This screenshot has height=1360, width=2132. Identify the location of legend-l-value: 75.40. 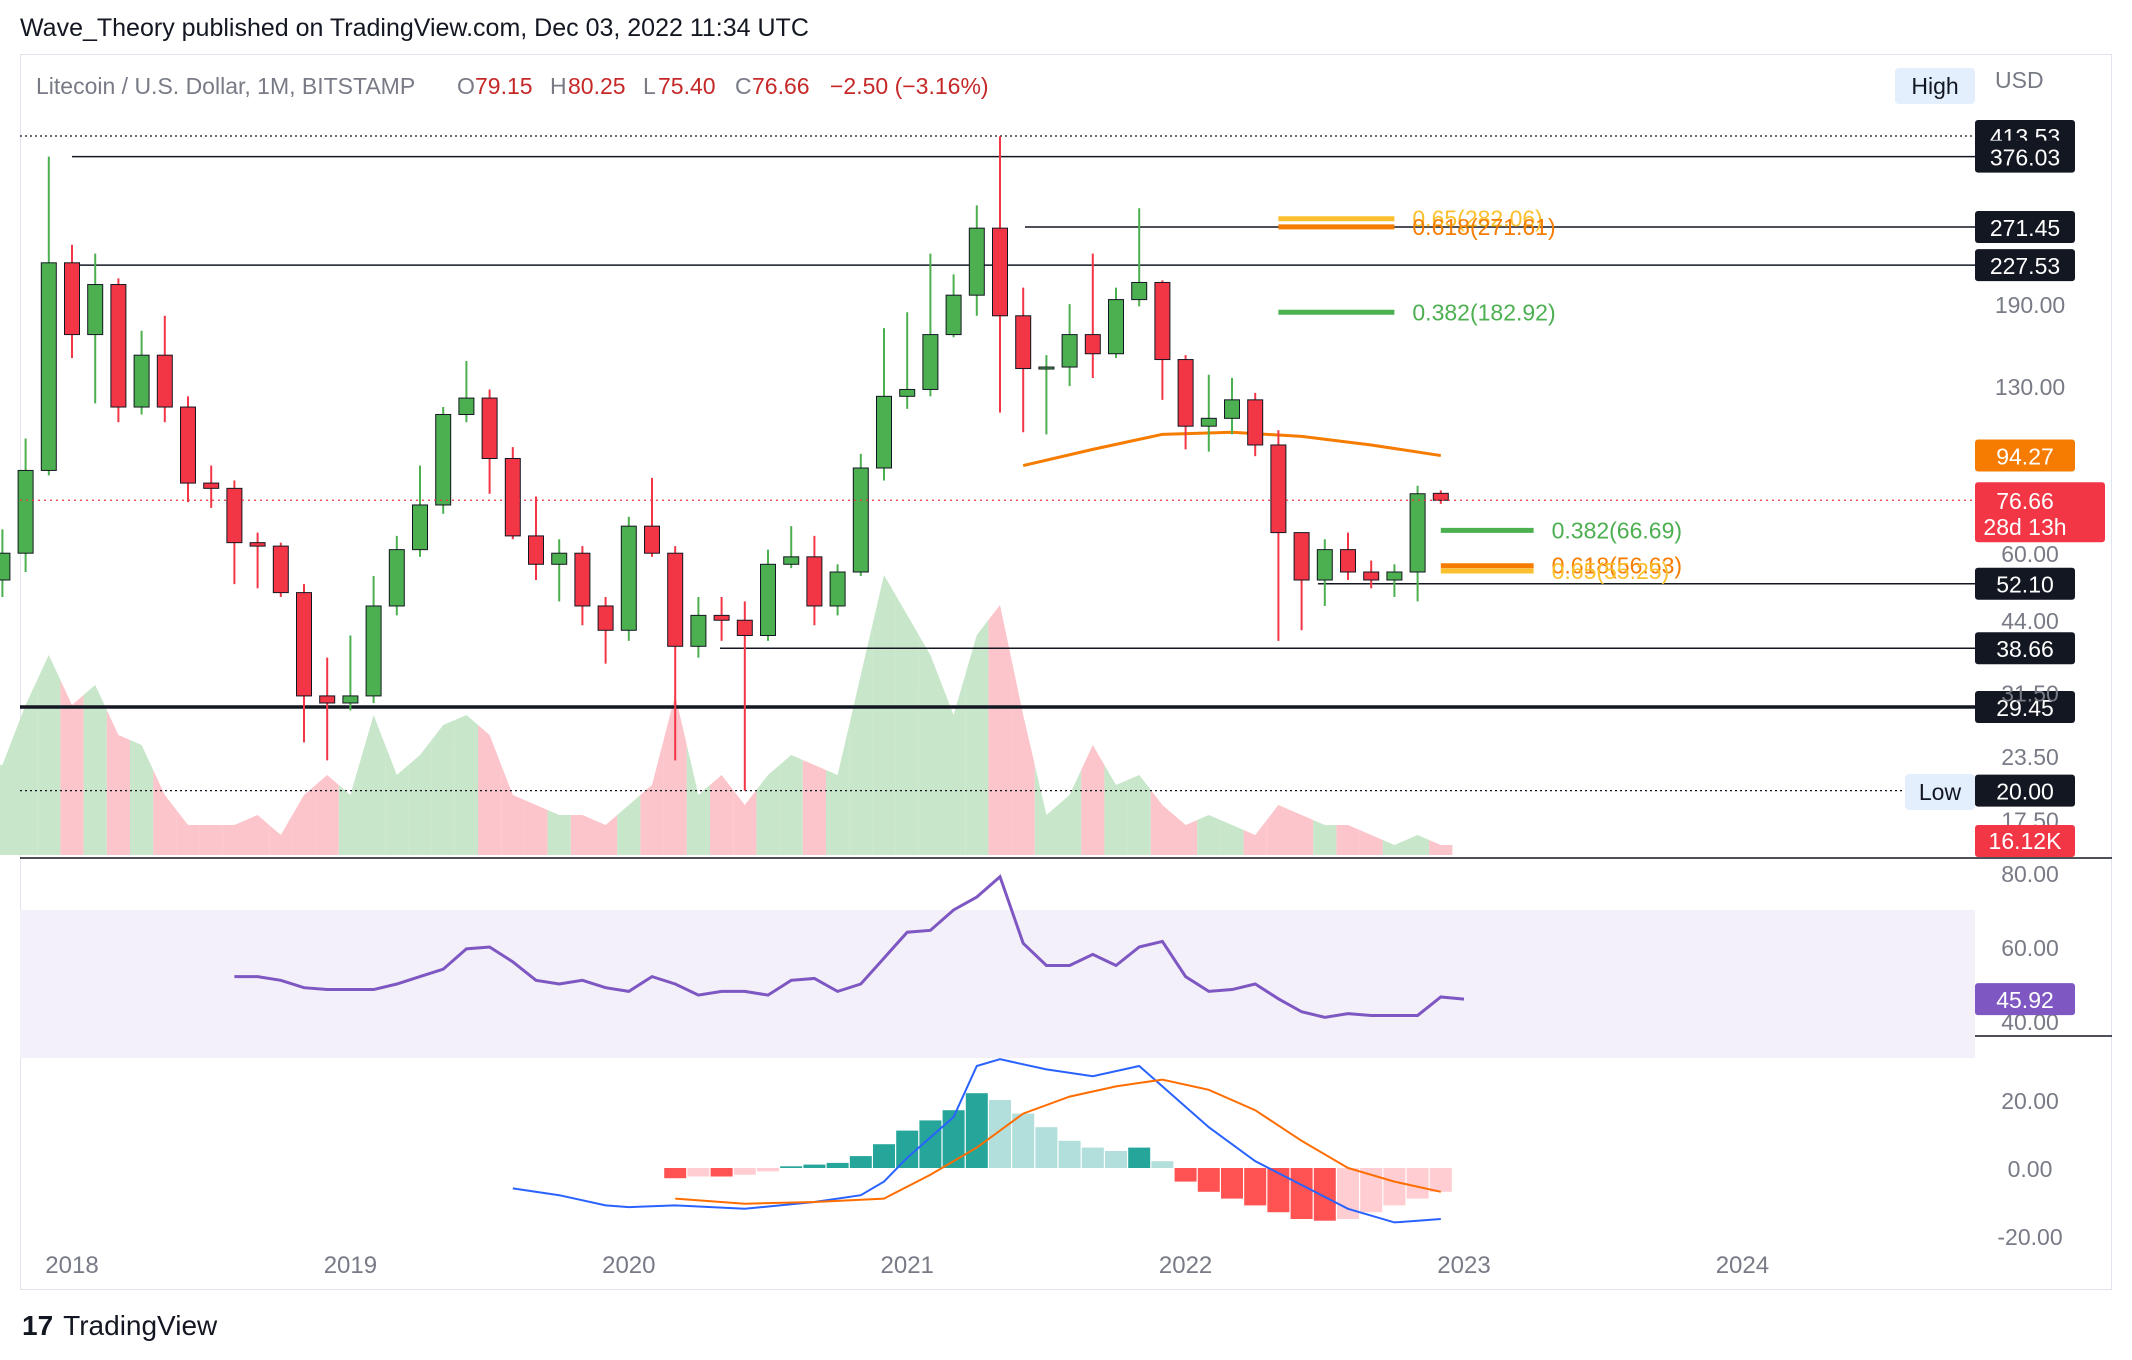
(687, 86).